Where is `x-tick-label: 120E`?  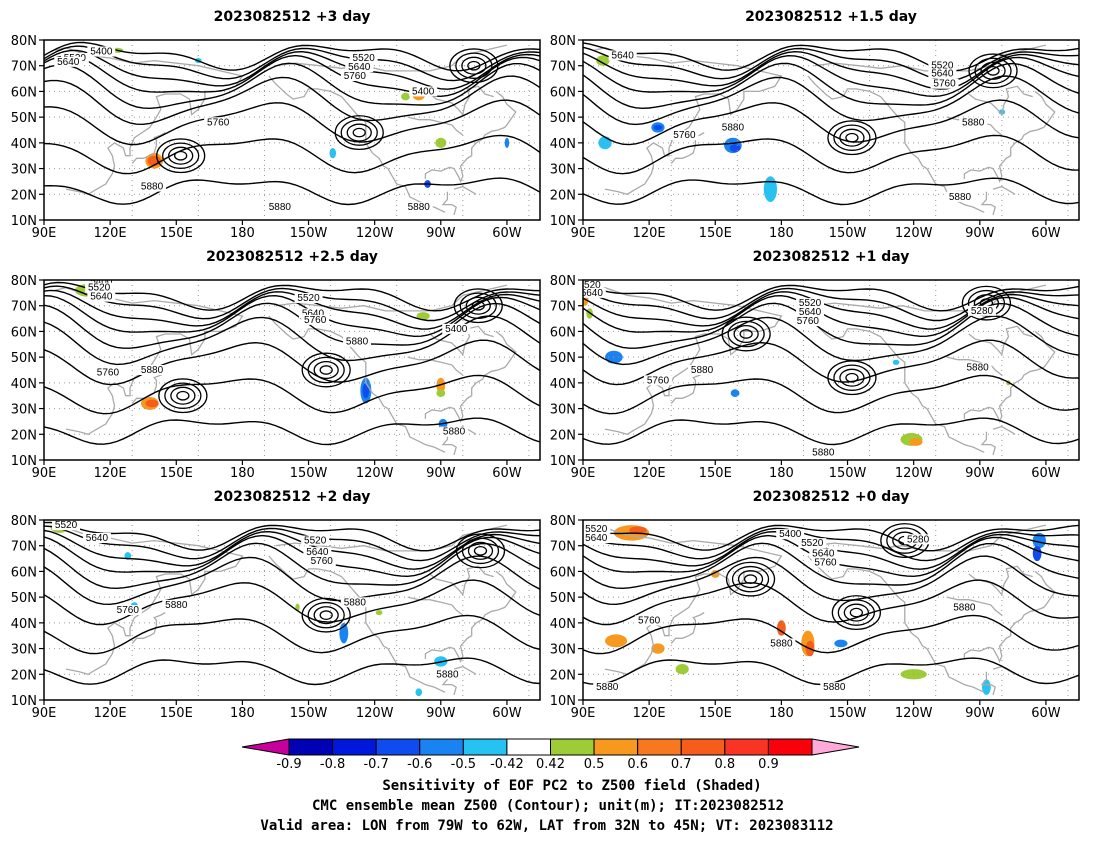
x-tick-label: 120E is located at coordinates (649, 713).